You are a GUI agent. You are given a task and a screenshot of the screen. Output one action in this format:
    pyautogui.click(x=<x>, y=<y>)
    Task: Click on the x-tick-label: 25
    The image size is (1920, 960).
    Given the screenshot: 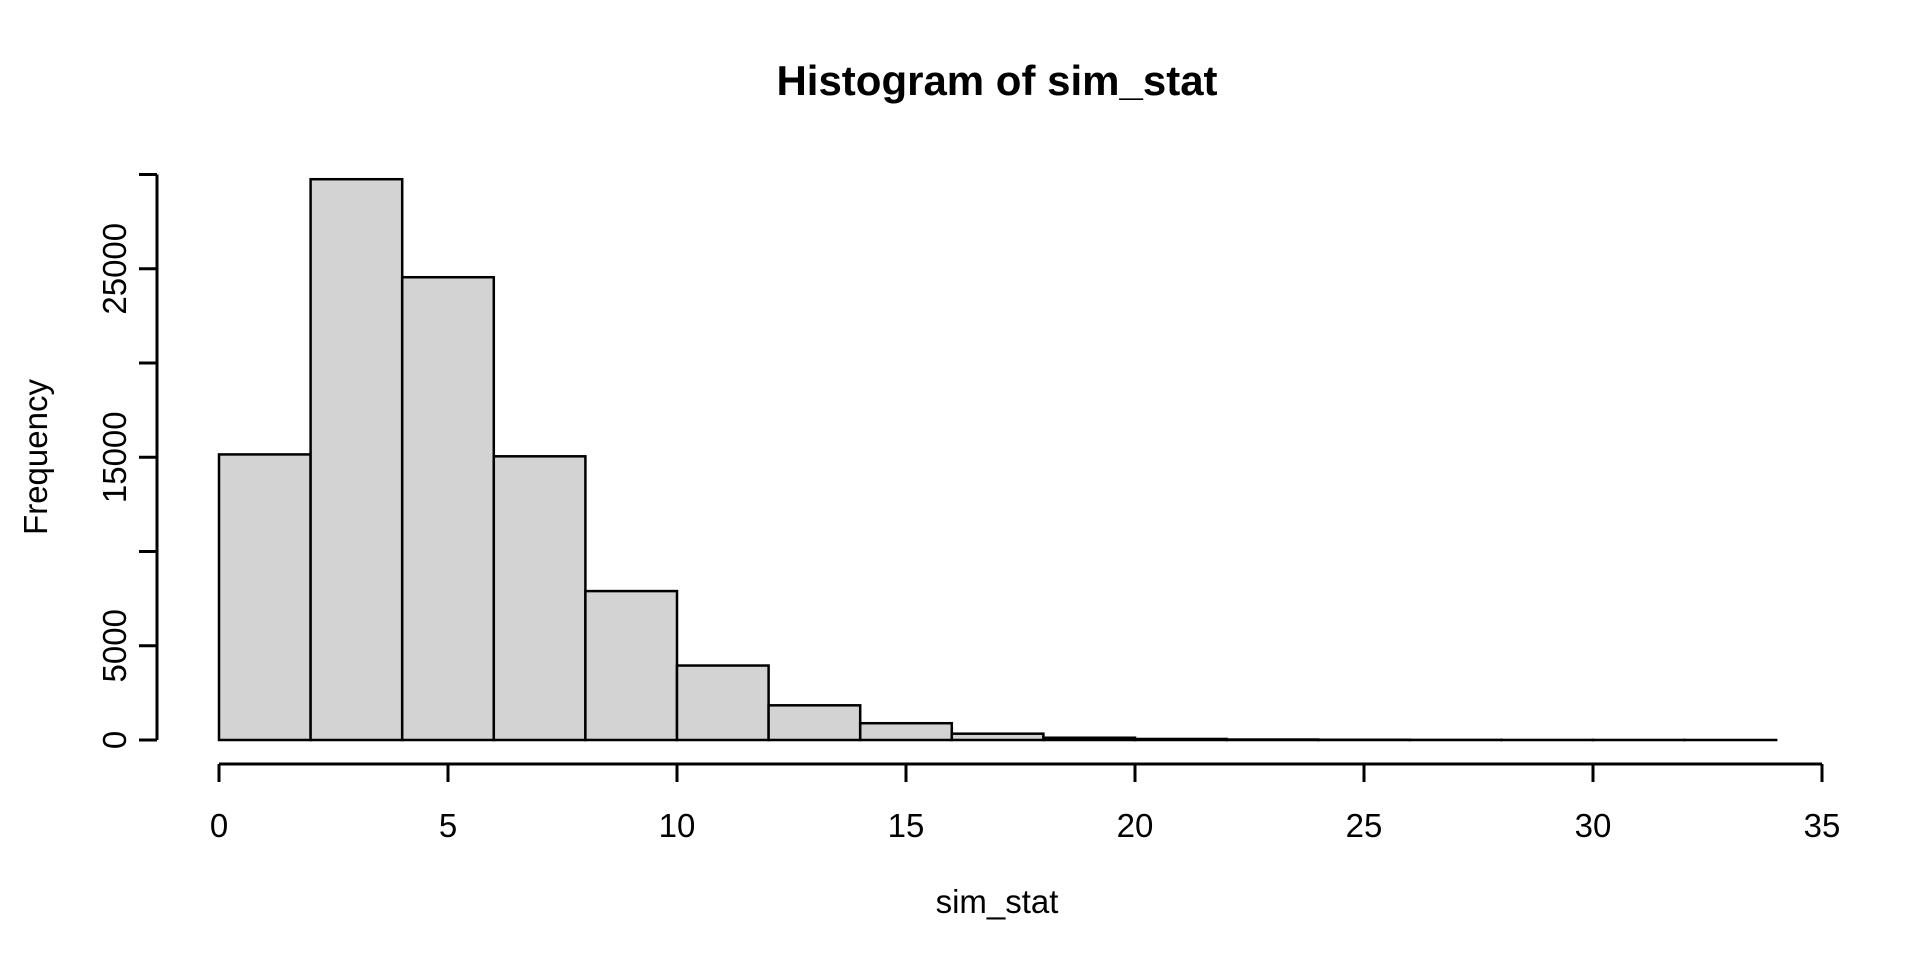 What is the action you would take?
    pyautogui.click(x=1364, y=825)
    